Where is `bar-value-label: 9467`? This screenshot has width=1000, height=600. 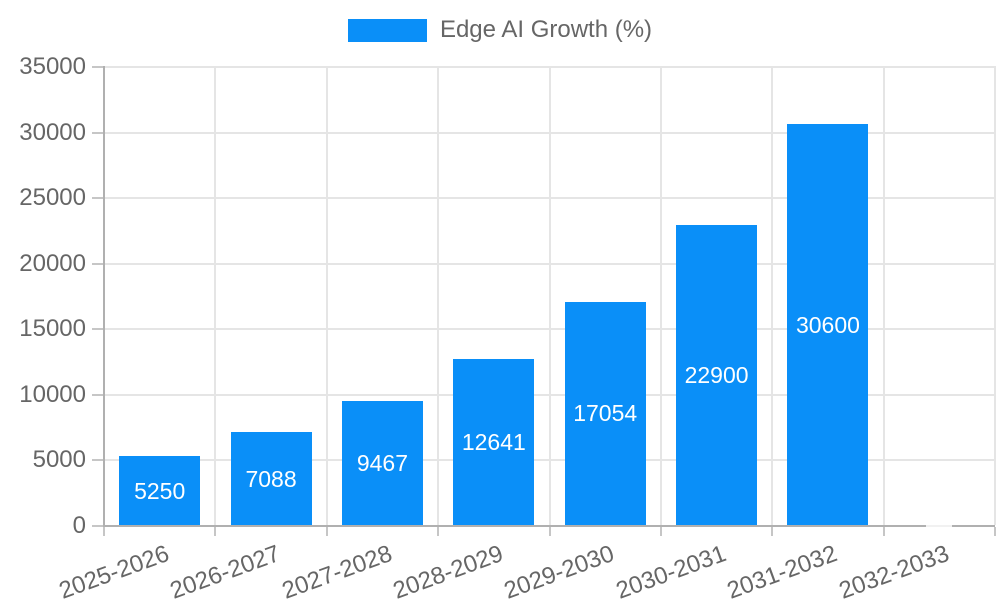
bar-value-label: 9467 is located at coordinates (382, 462).